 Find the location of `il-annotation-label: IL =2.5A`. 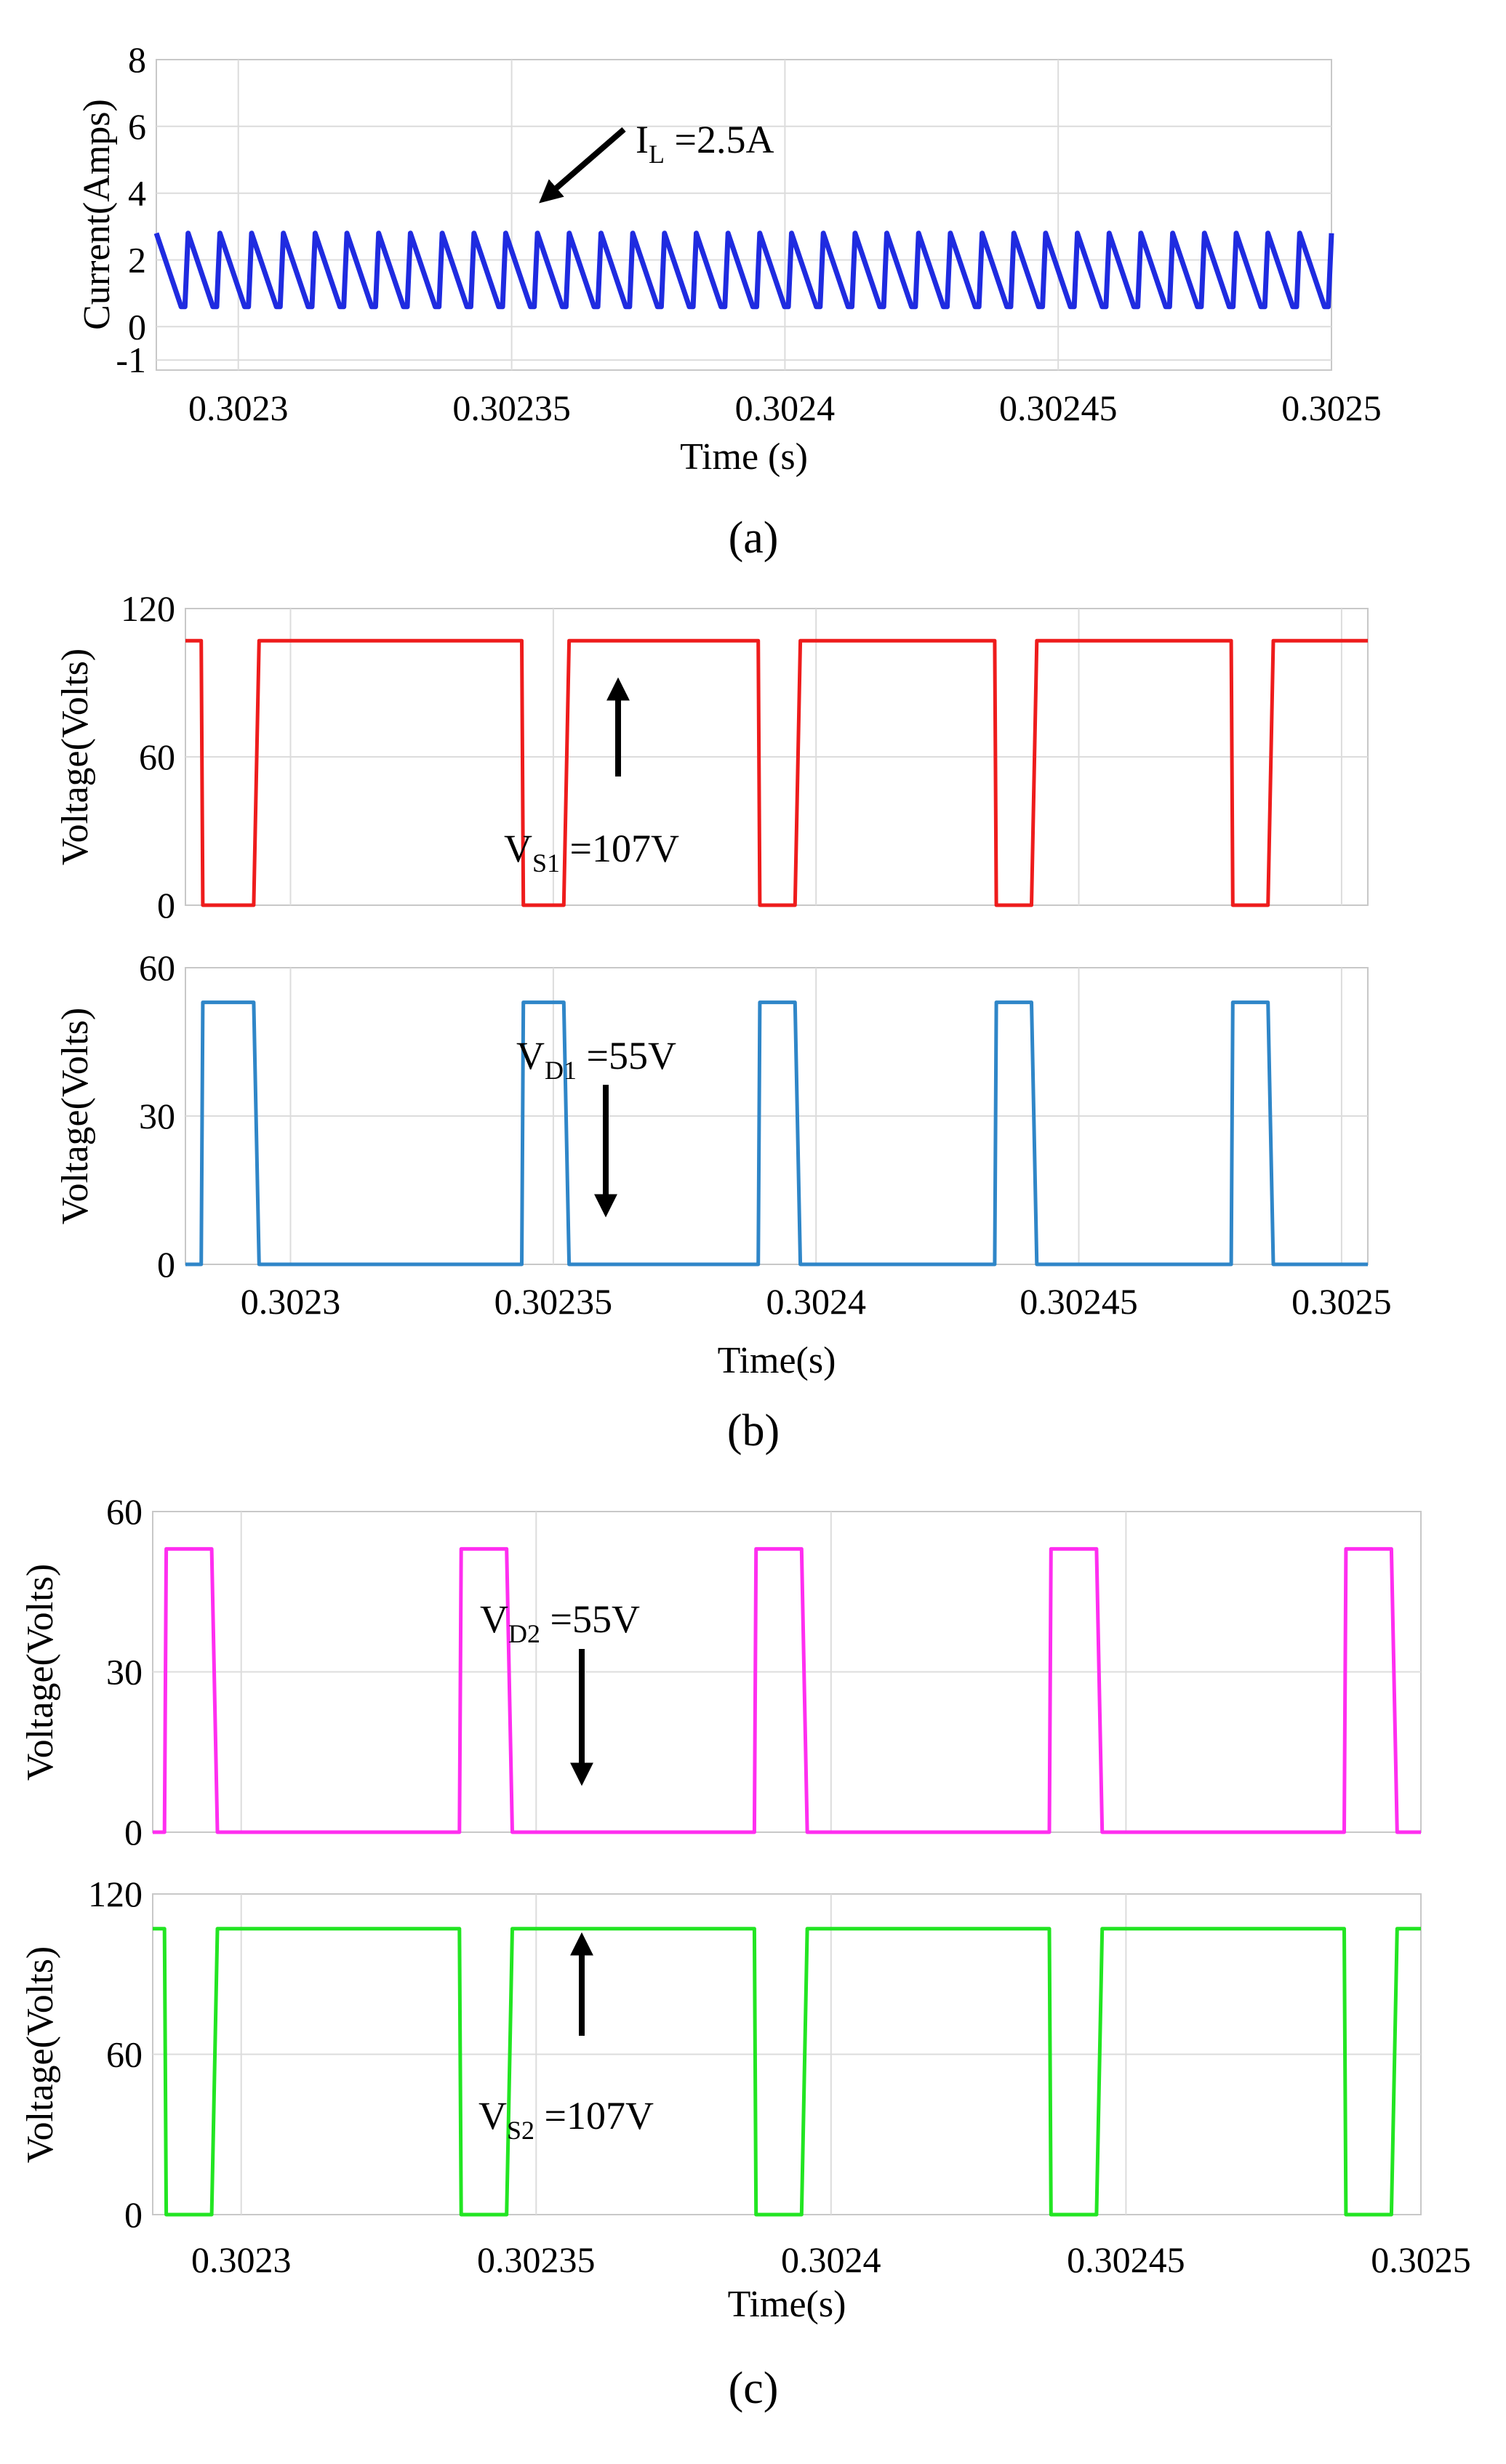

il-annotation-label: IL =2.5A is located at coordinates (705, 143).